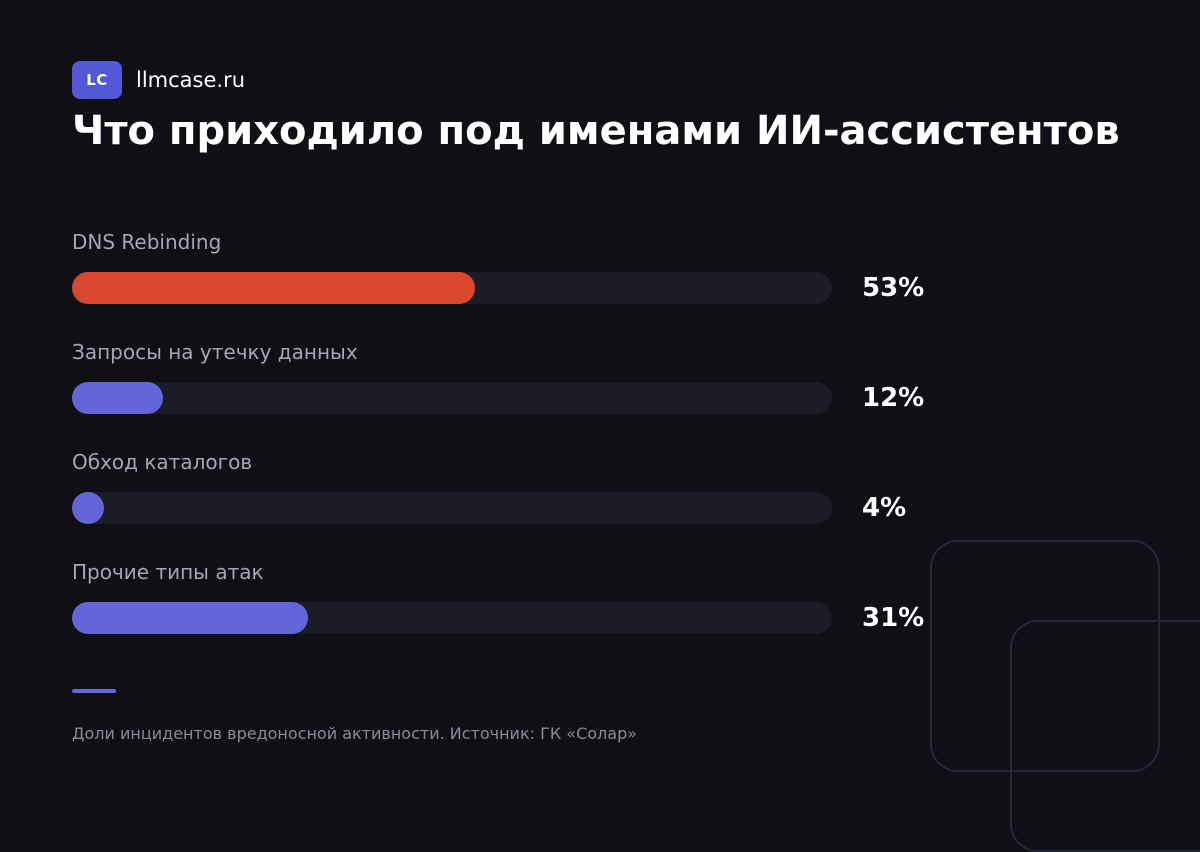 The image size is (1200, 852). I want to click on bar-row: Обход каталогов 4%, so click(502, 490).